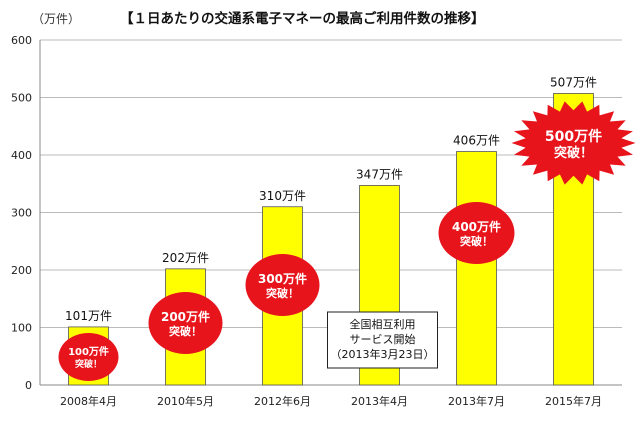  What do you see at coordinates (21, 270) in the screenshot?
I see `y-tick-label: 200` at bounding box center [21, 270].